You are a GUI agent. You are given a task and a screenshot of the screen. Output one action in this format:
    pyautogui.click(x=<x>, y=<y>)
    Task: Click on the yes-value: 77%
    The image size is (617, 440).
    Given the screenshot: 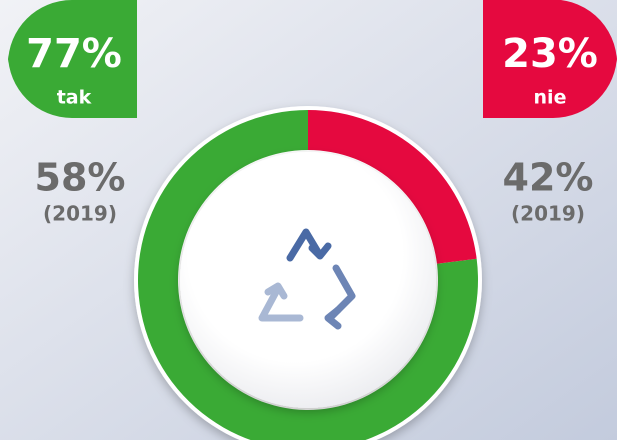 What is the action you would take?
    pyautogui.click(x=74, y=54)
    